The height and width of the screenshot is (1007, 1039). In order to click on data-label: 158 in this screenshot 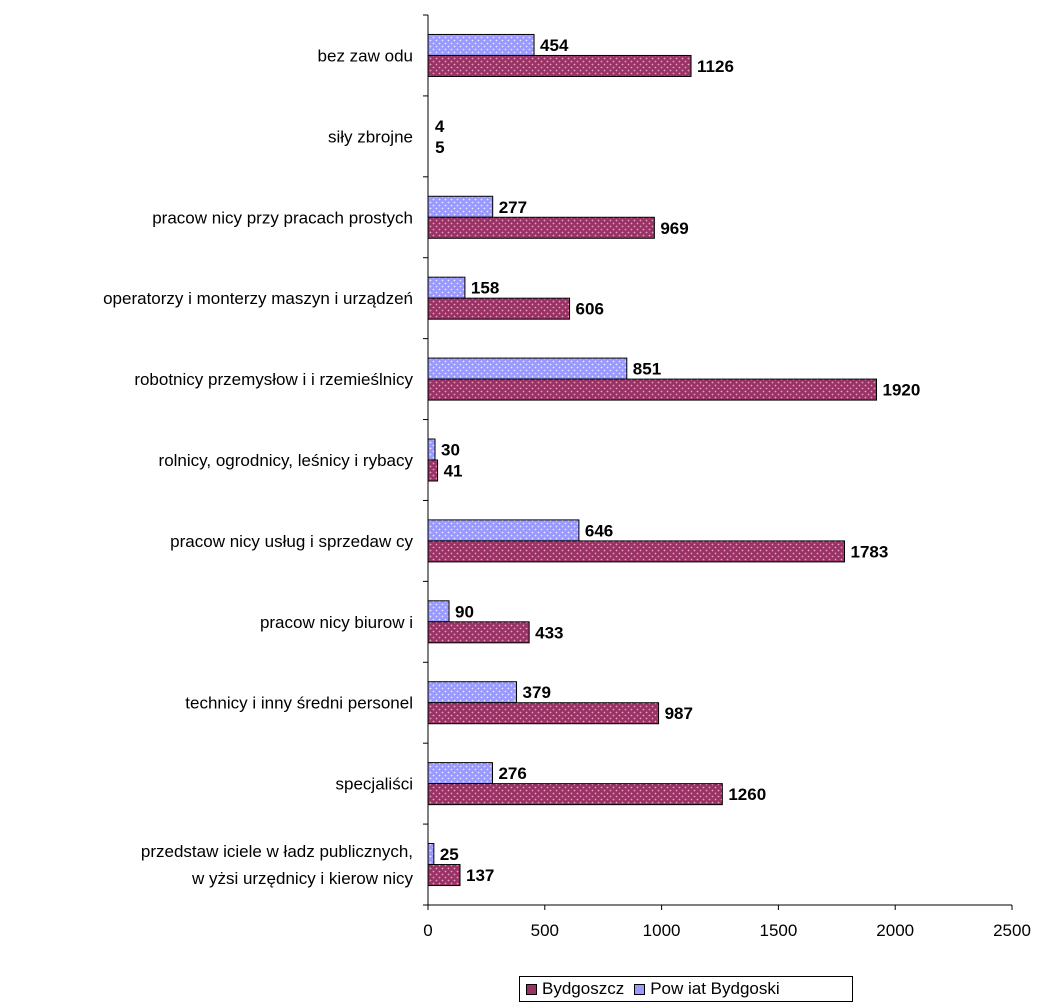, I will do `click(485, 288)`.